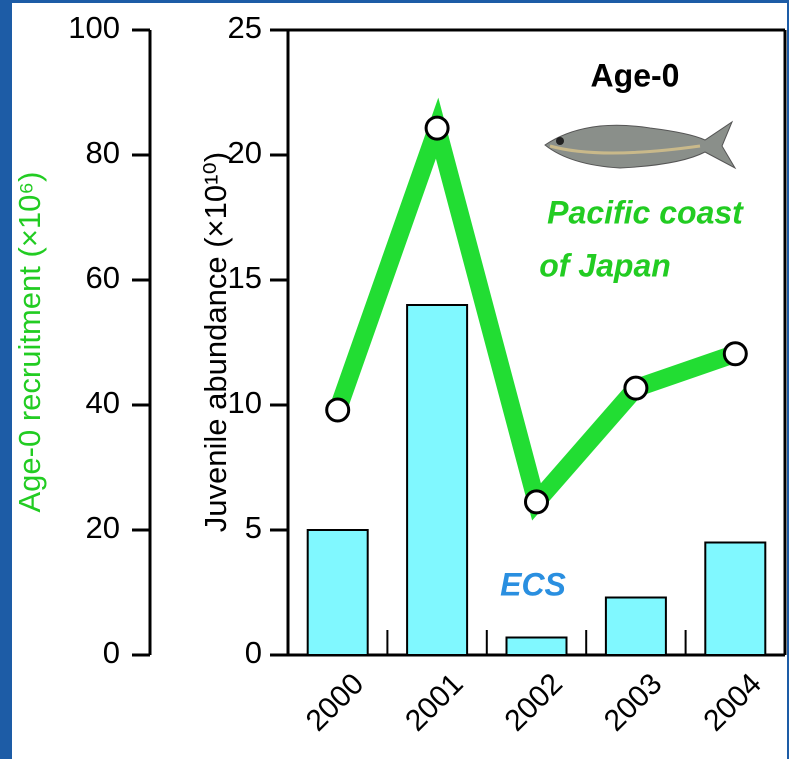 The image size is (789, 764). Describe the element at coordinates (29, 342) in the screenshot. I see `y-axis-title: Age-0 recruitment (×10⁶)` at that location.